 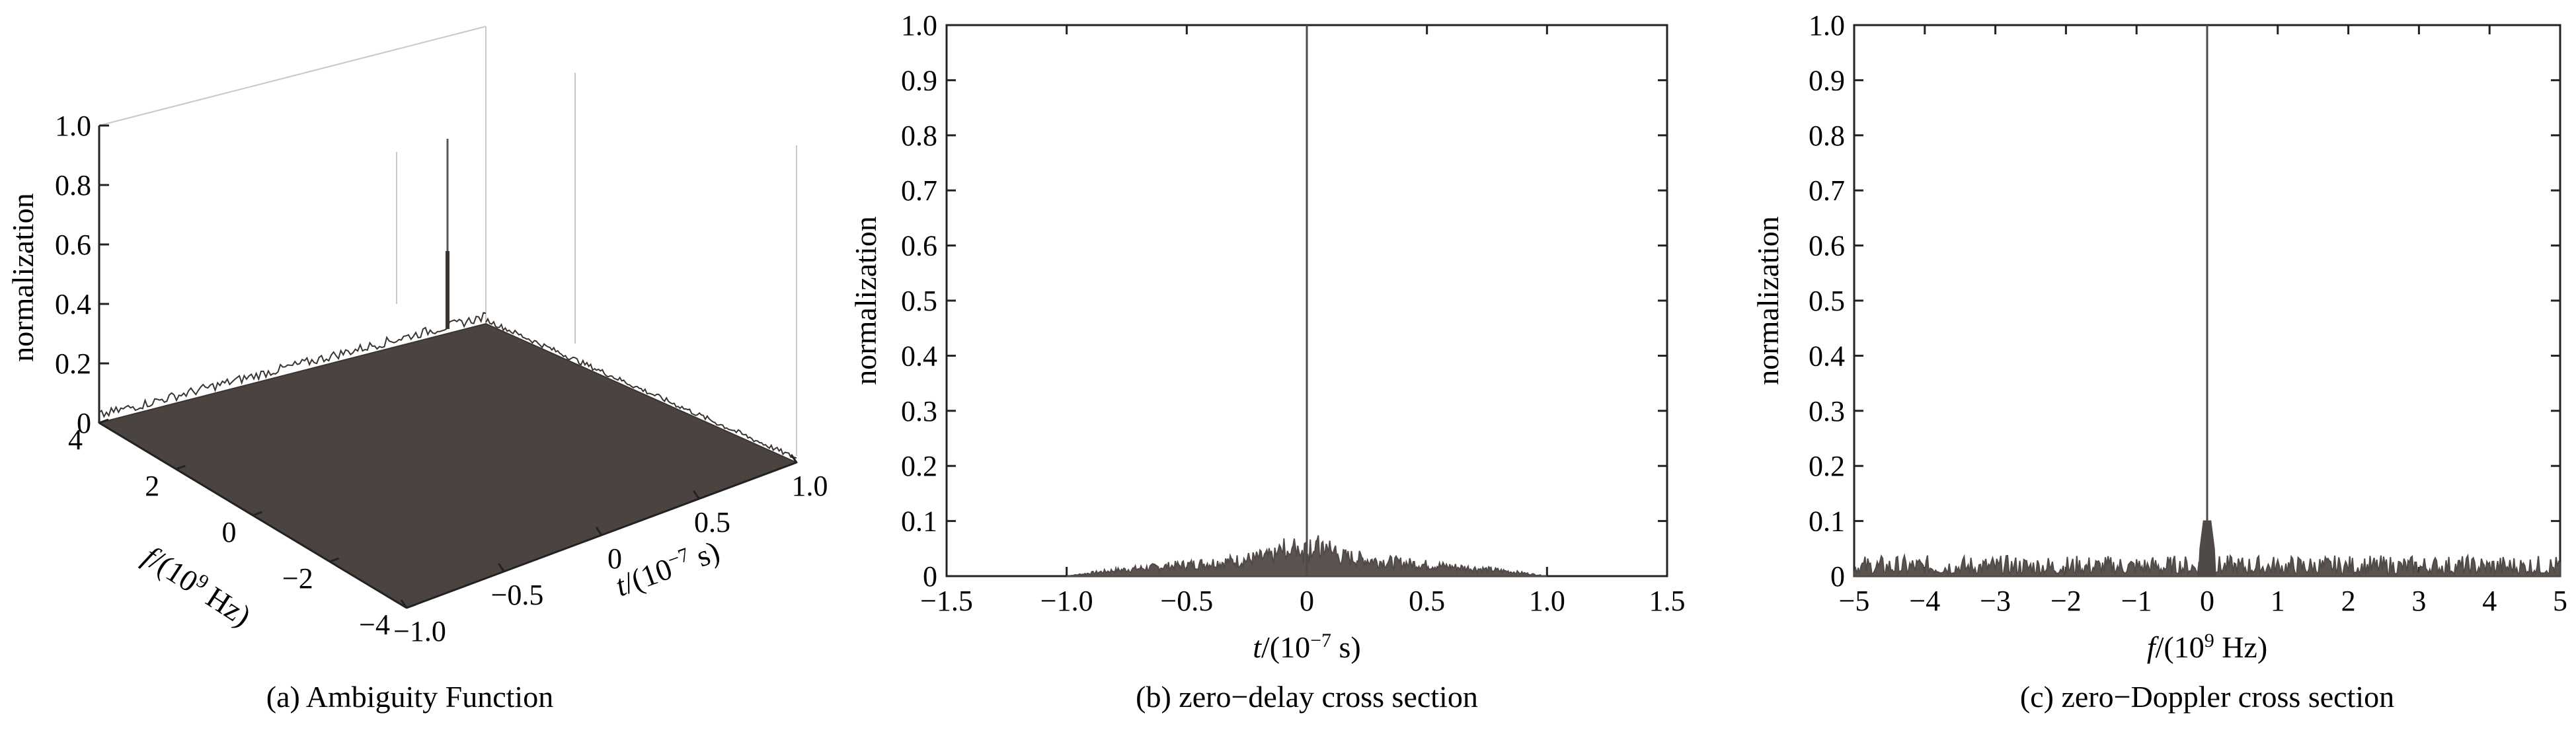 What do you see at coordinates (73, 364) in the screenshot?
I see `z-tick-label: 0.2` at bounding box center [73, 364].